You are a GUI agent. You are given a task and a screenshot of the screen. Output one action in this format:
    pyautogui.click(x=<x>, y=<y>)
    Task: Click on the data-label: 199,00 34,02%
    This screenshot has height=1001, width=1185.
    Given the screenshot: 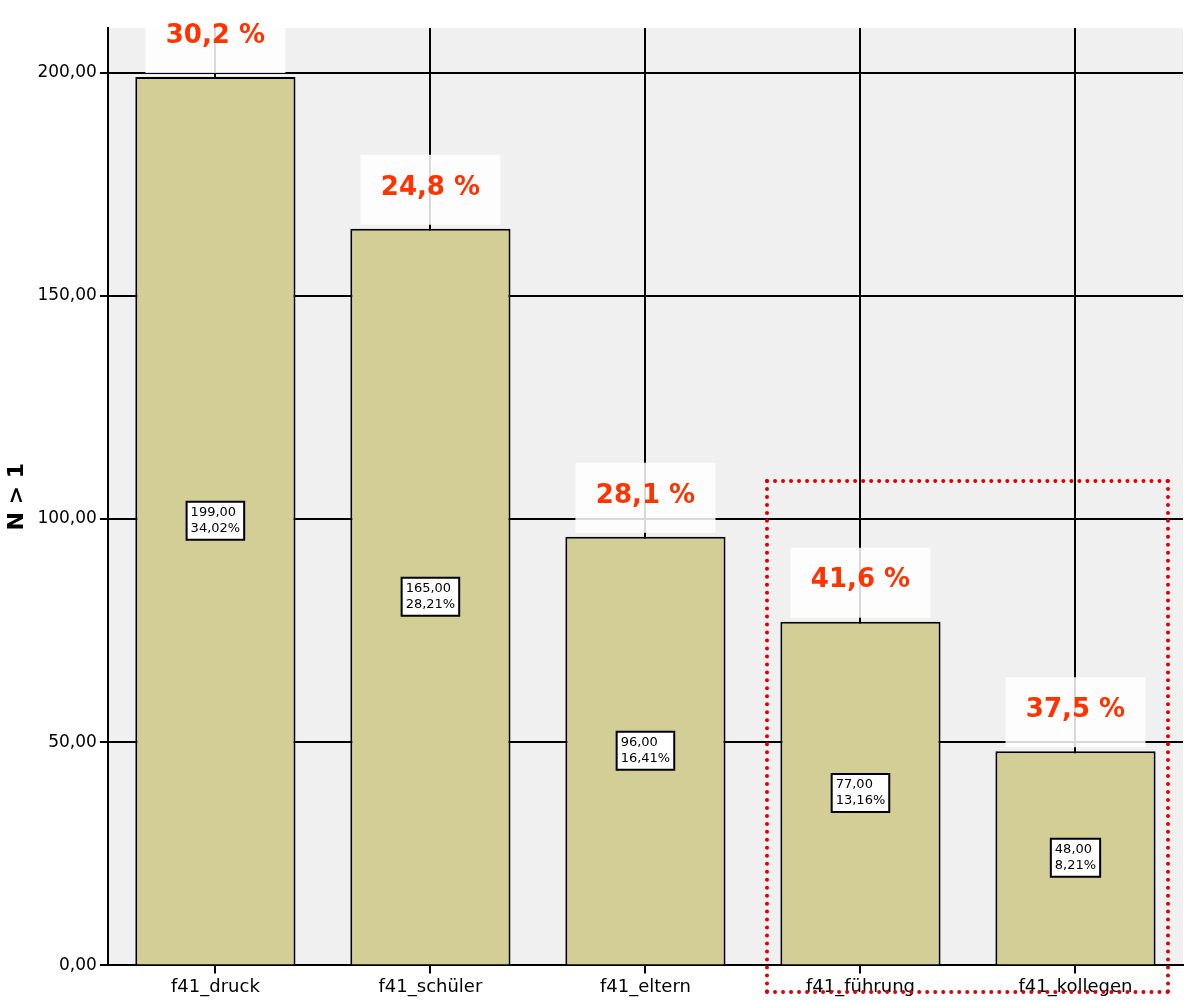 What is the action you would take?
    pyautogui.click(x=215, y=520)
    